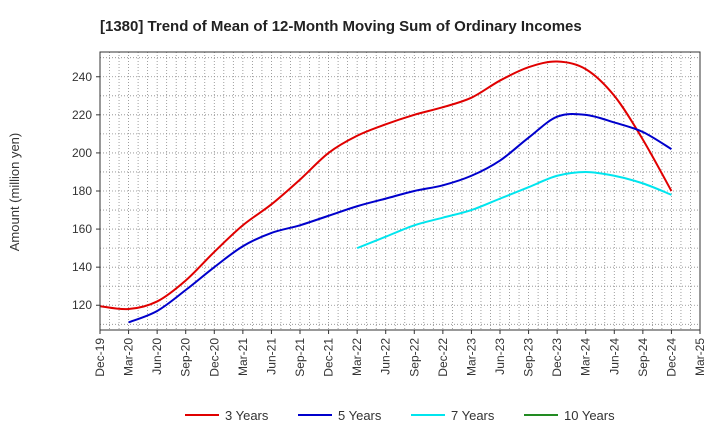 The height and width of the screenshot is (440, 720). Describe the element at coordinates (700, 357) in the screenshot. I see `x-tick-label: Mar-25` at that location.